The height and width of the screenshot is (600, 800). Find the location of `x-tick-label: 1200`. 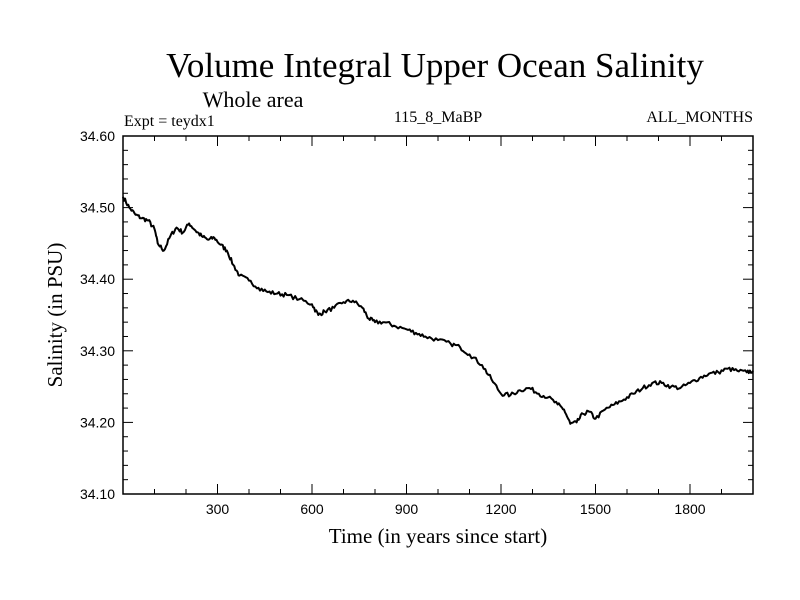

x-tick-label: 1200 is located at coordinates (500, 509).